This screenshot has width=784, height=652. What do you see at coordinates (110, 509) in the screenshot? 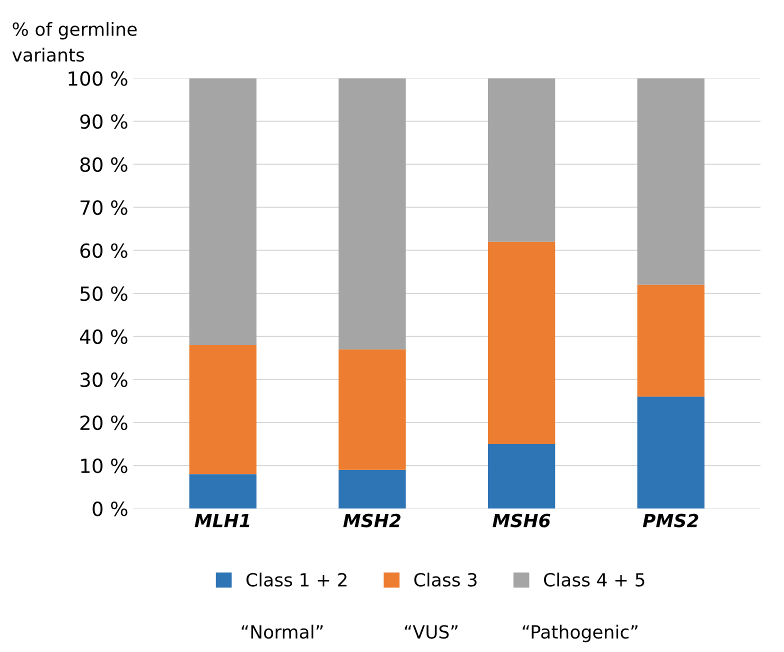
I see `y-tick-label: 0 %` at bounding box center [110, 509].